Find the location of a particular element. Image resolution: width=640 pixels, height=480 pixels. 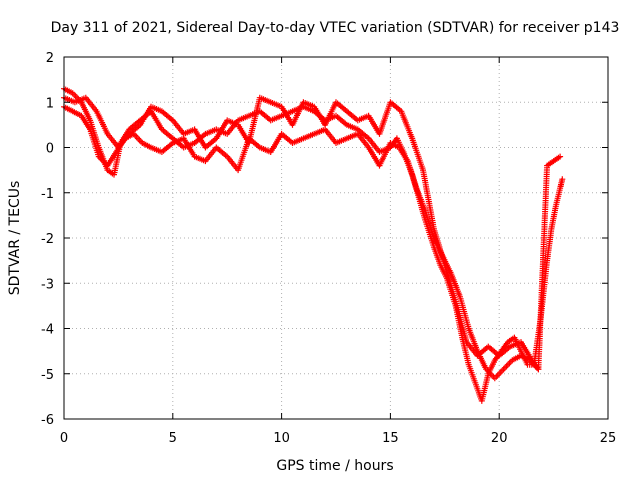

x-tick-label: 10 is located at coordinates (281, 438).